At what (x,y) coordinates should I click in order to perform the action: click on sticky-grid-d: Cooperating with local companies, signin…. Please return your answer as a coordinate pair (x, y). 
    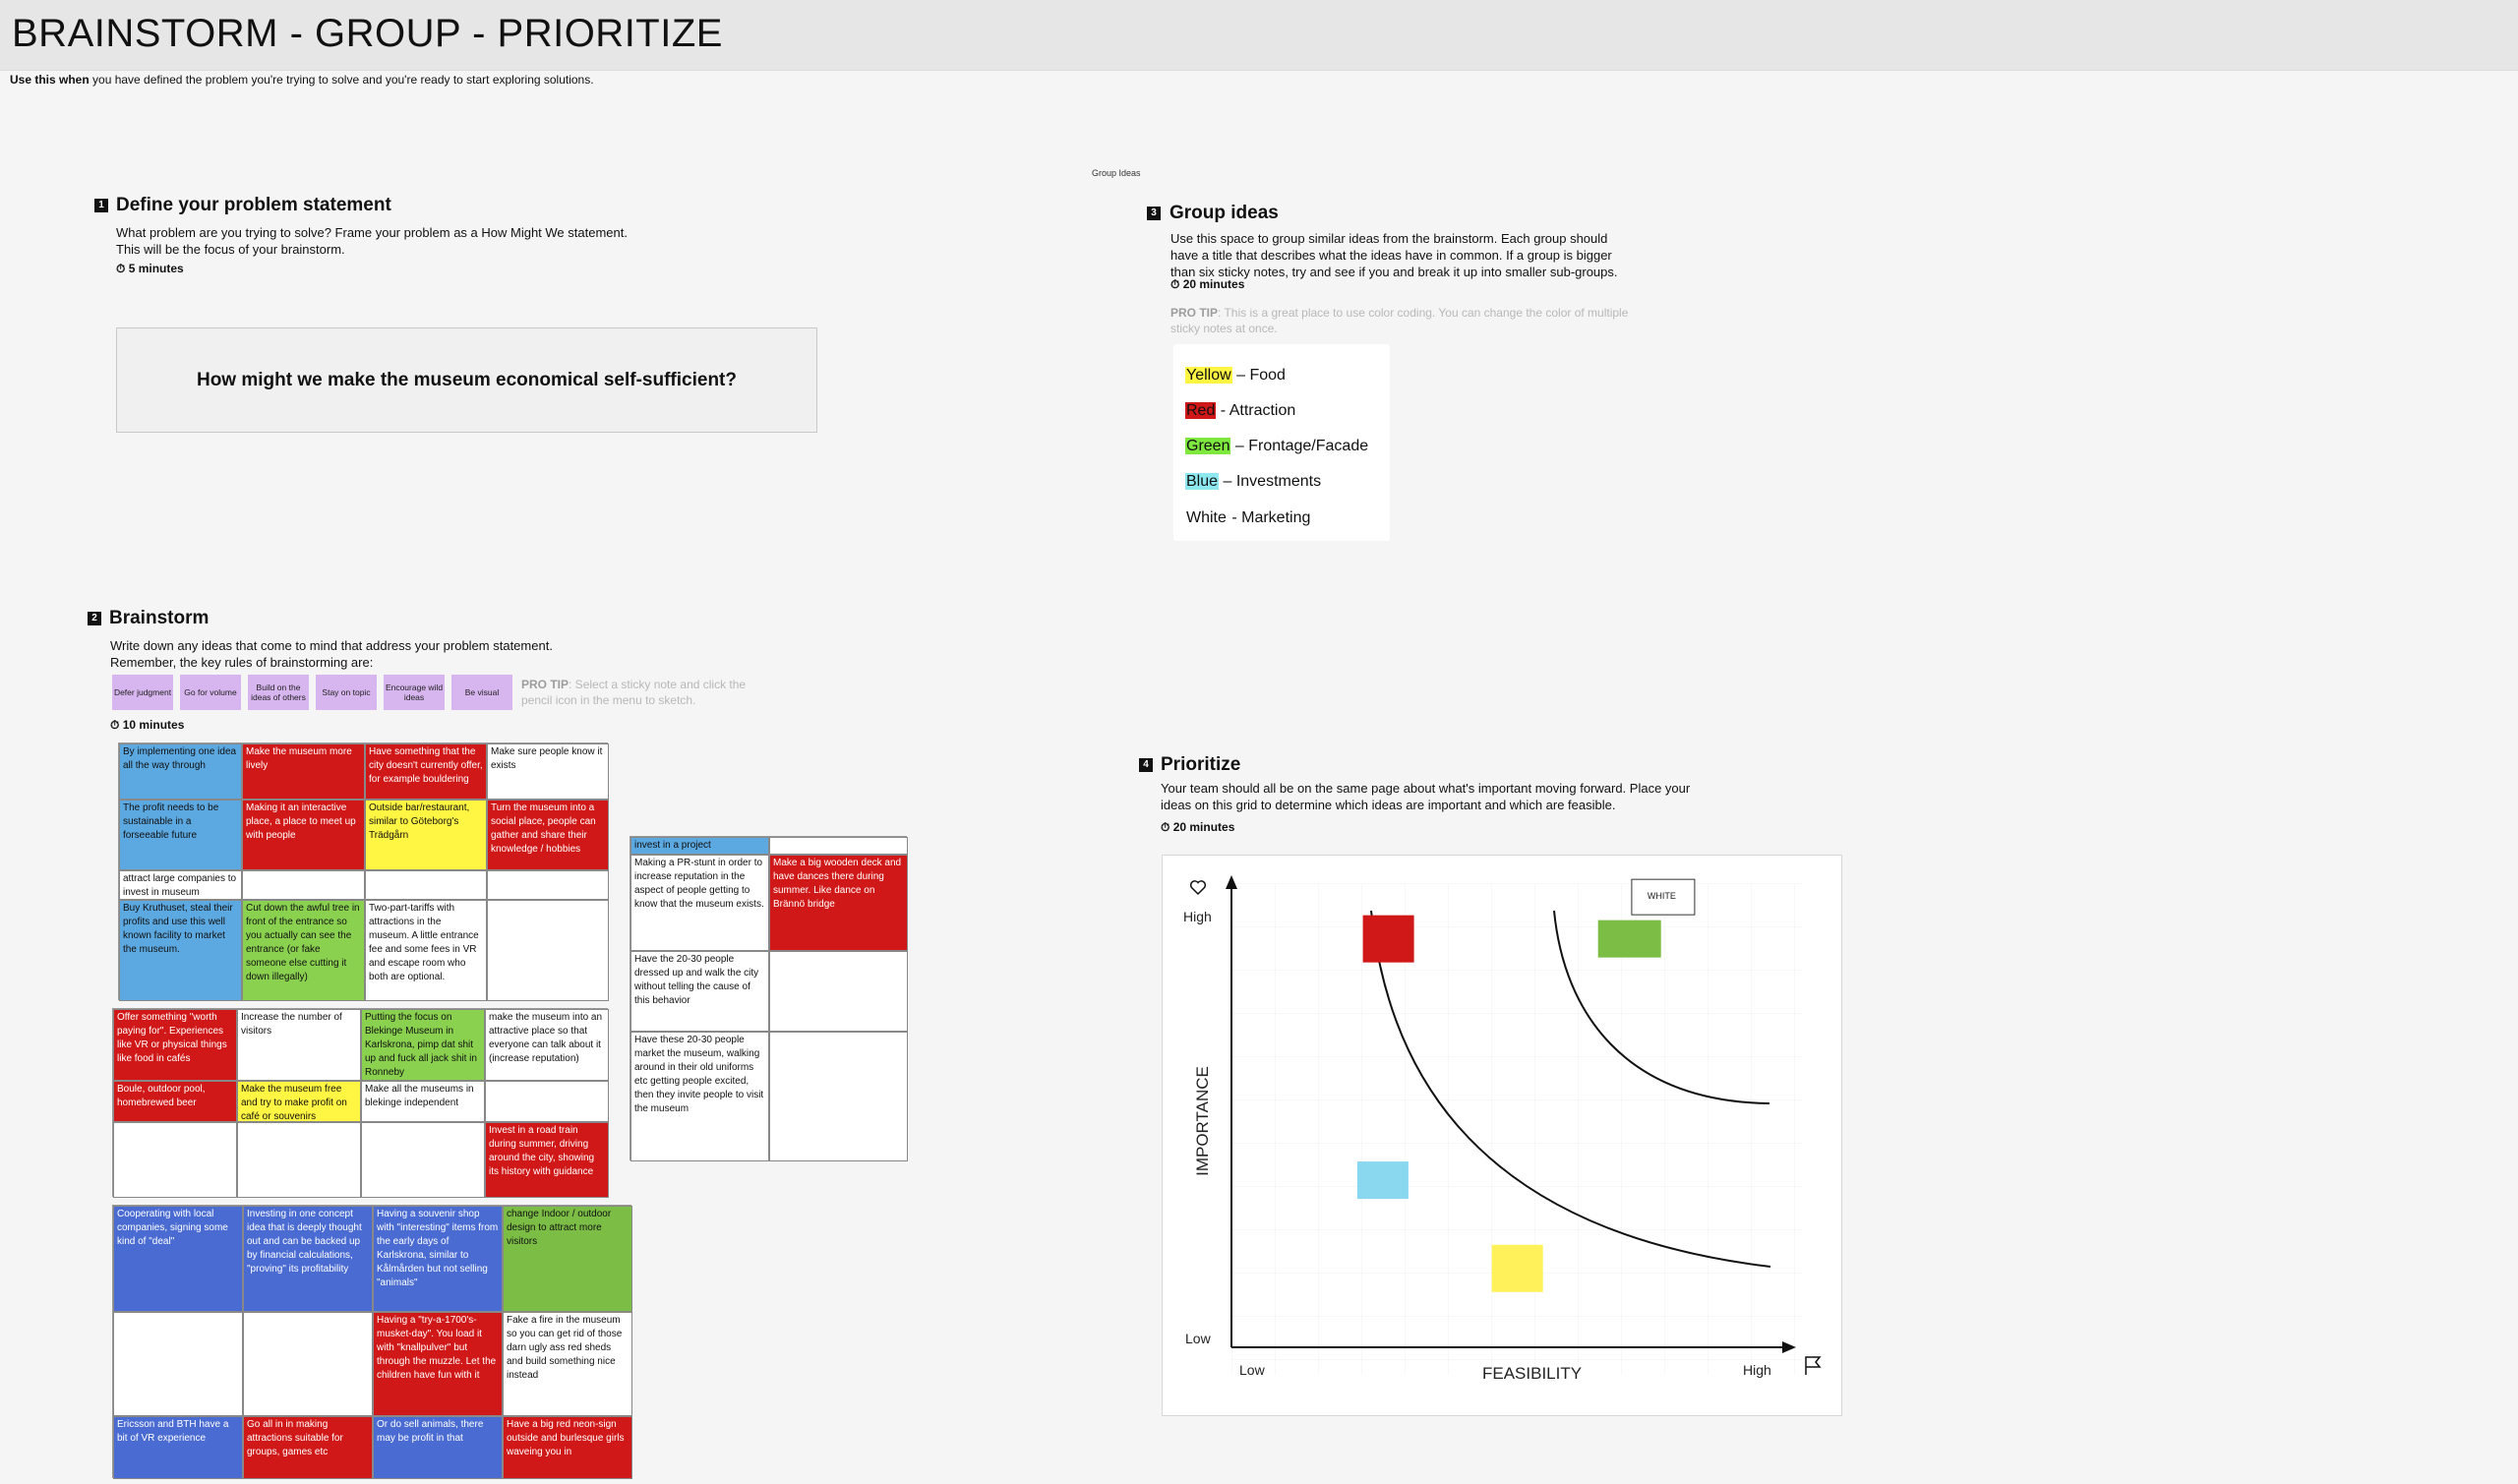
    Looking at the image, I should click on (372, 1342).